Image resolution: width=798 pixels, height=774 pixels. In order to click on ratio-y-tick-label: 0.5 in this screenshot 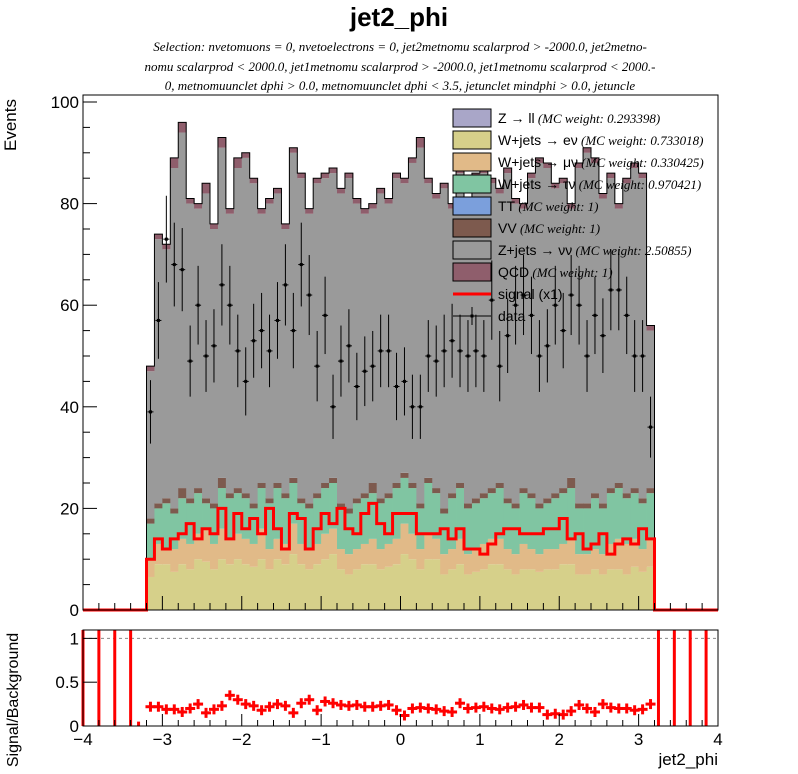, I will do `click(67, 682)`.